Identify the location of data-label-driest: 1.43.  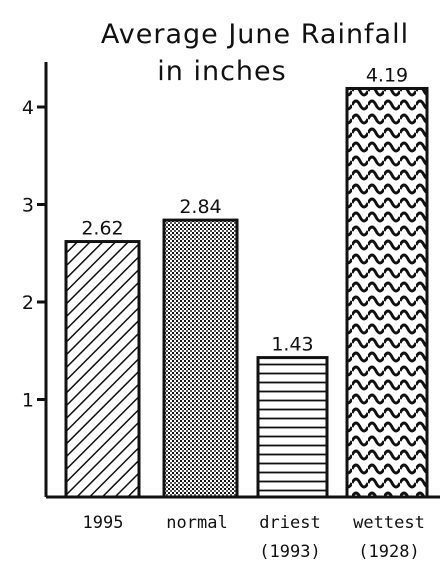
(292, 345).